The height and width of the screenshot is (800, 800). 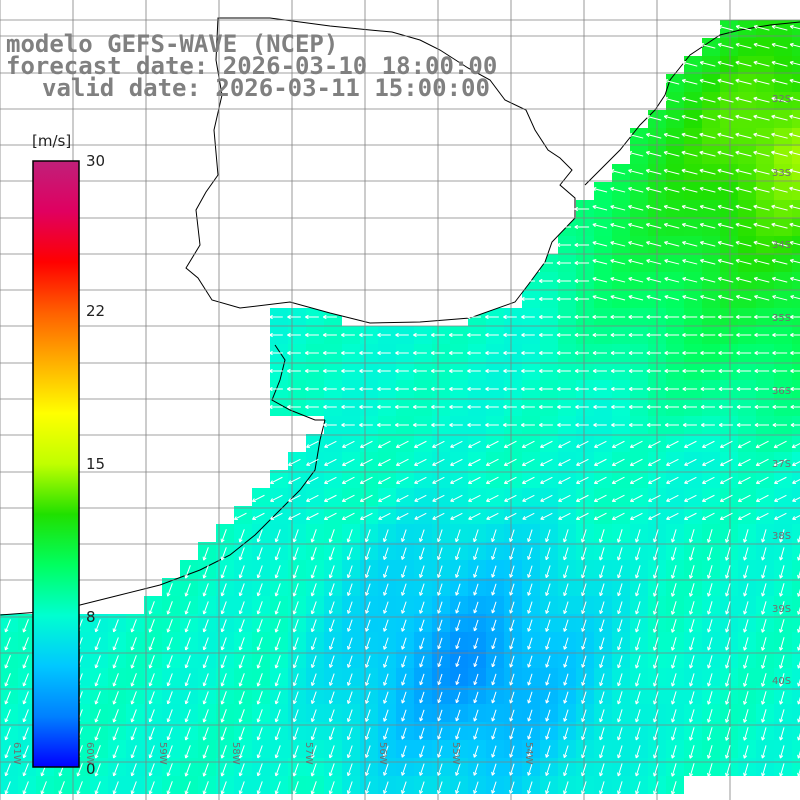 What do you see at coordinates (163, 517) in the screenshot?
I see `coastline-south` at bounding box center [163, 517].